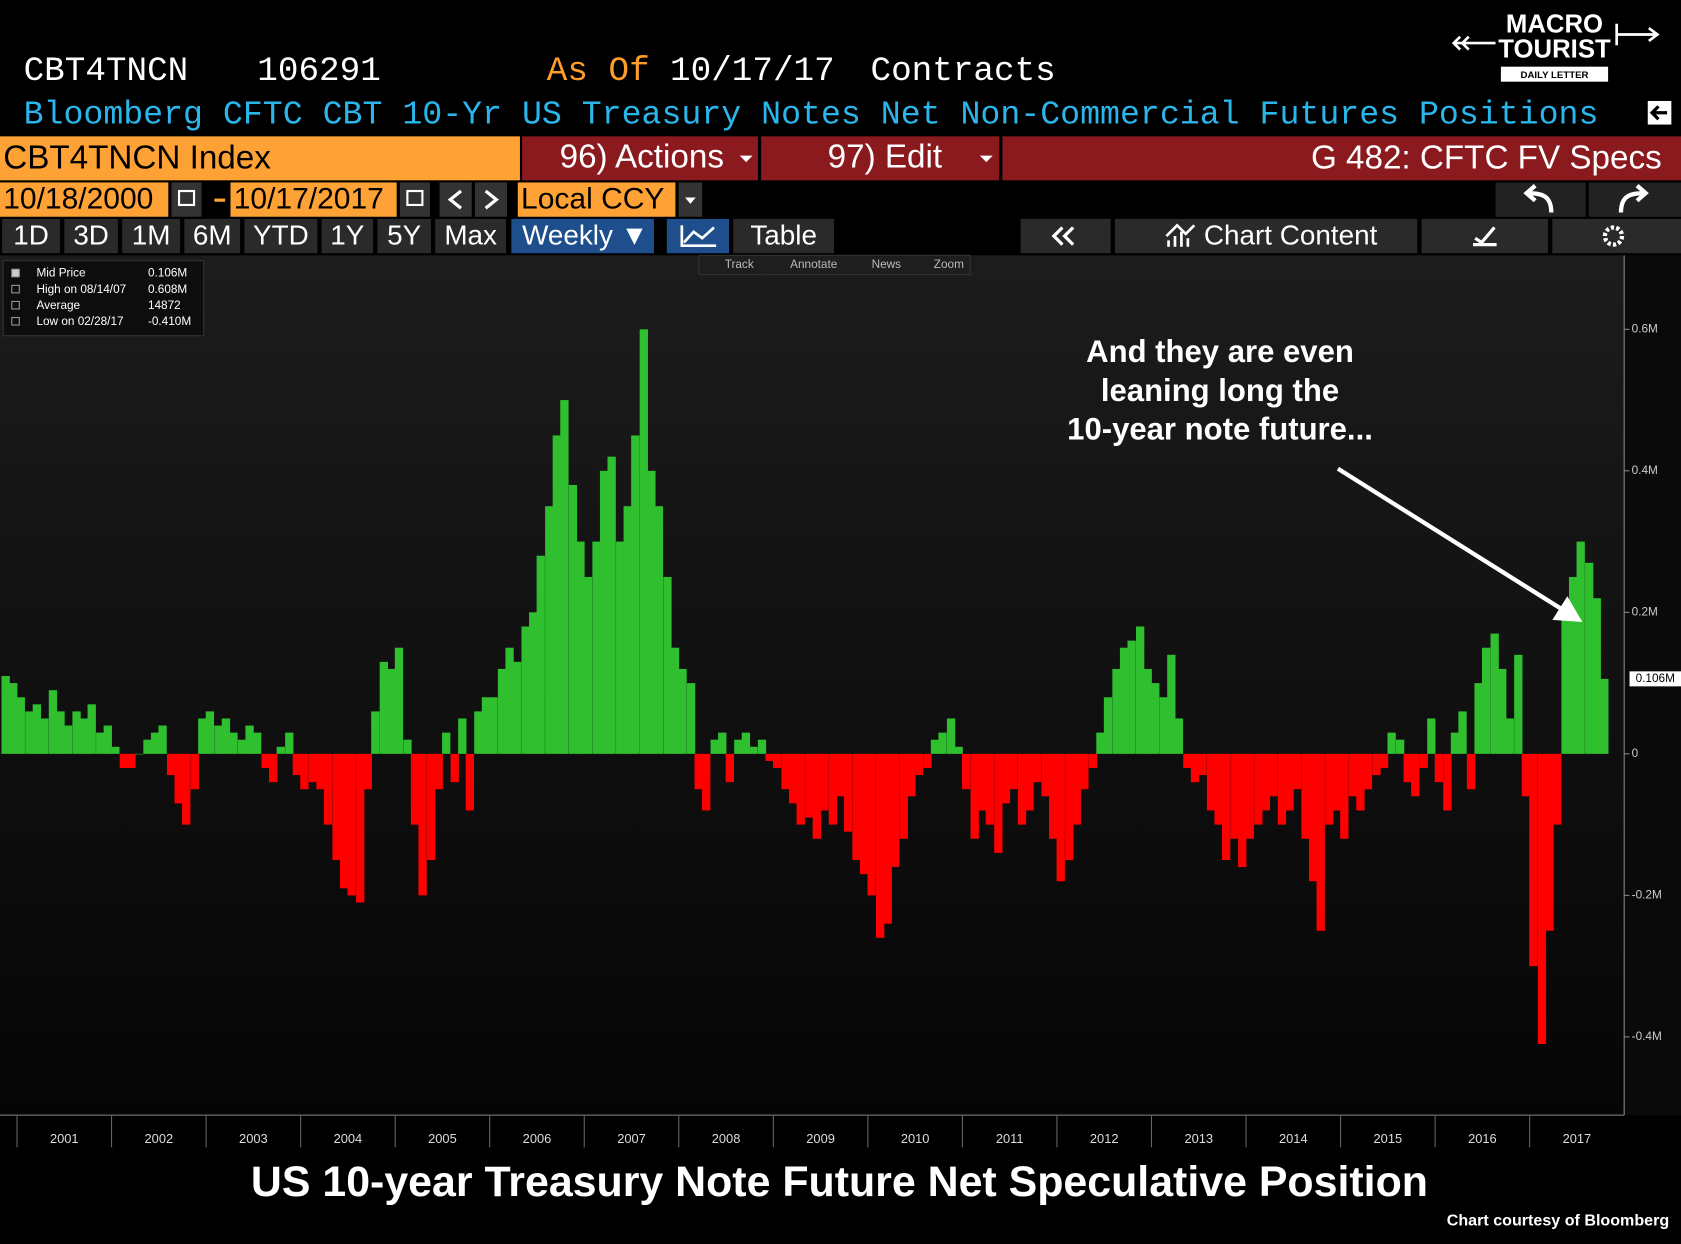 The width and height of the screenshot is (1681, 1244). What do you see at coordinates (1341, 158) in the screenshot?
I see `page-box` at bounding box center [1341, 158].